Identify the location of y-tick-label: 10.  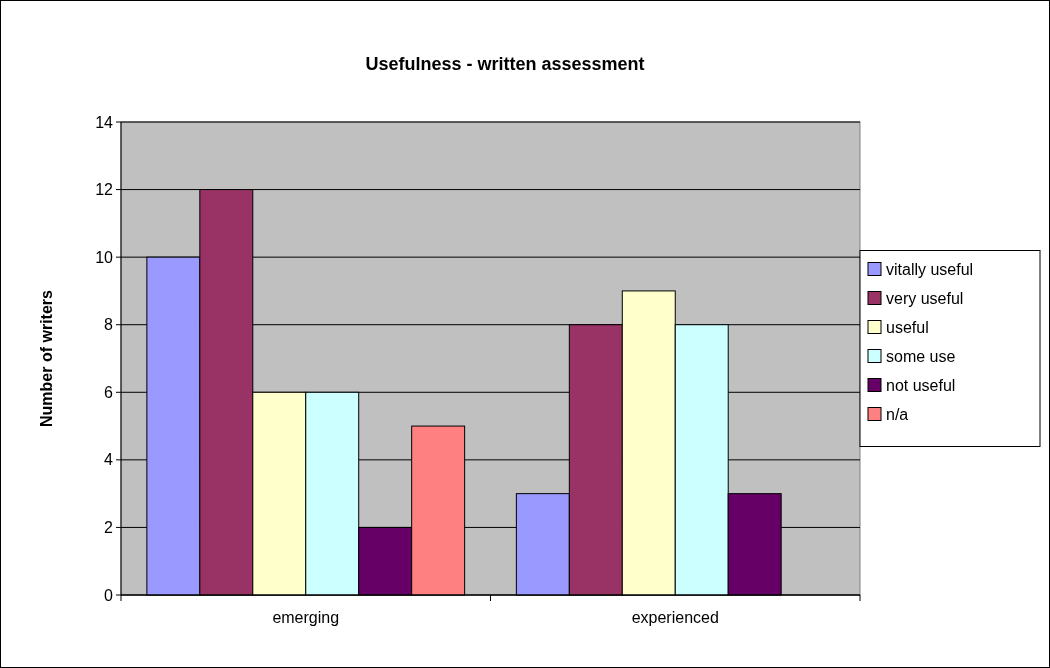
(104, 257).